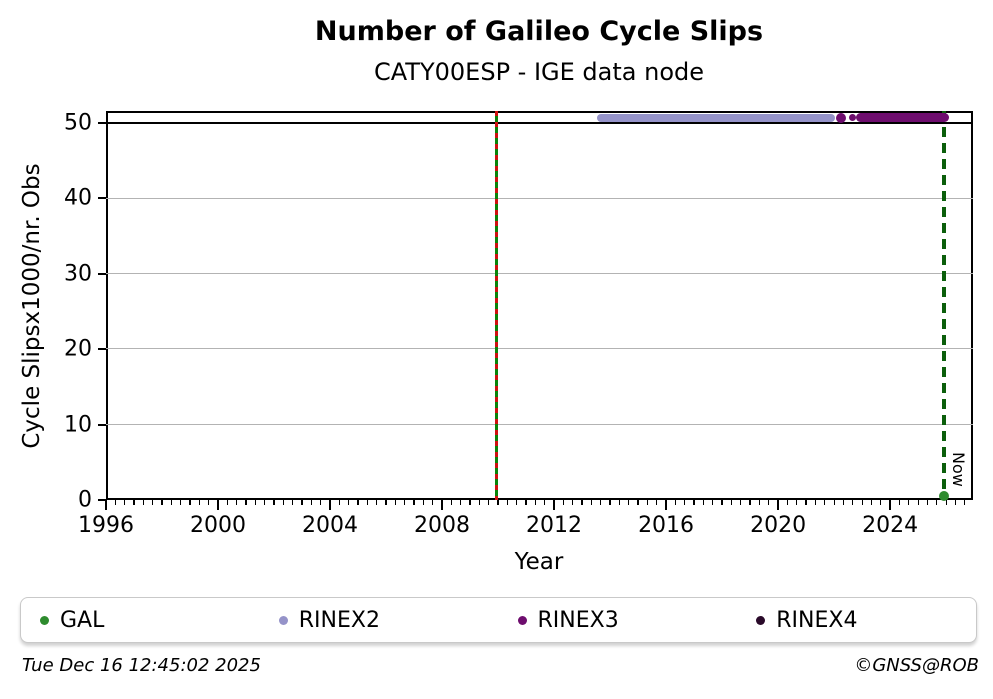 The height and width of the screenshot is (699, 993). What do you see at coordinates (78, 425) in the screenshot?
I see `y-ticklabel-10: 10` at bounding box center [78, 425].